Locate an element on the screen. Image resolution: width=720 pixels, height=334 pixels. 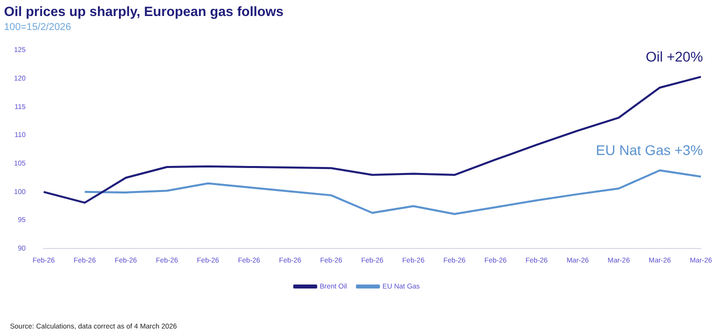
chart-title: Oil prices up sharply, European gas follows is located at coordinates (144, 11).